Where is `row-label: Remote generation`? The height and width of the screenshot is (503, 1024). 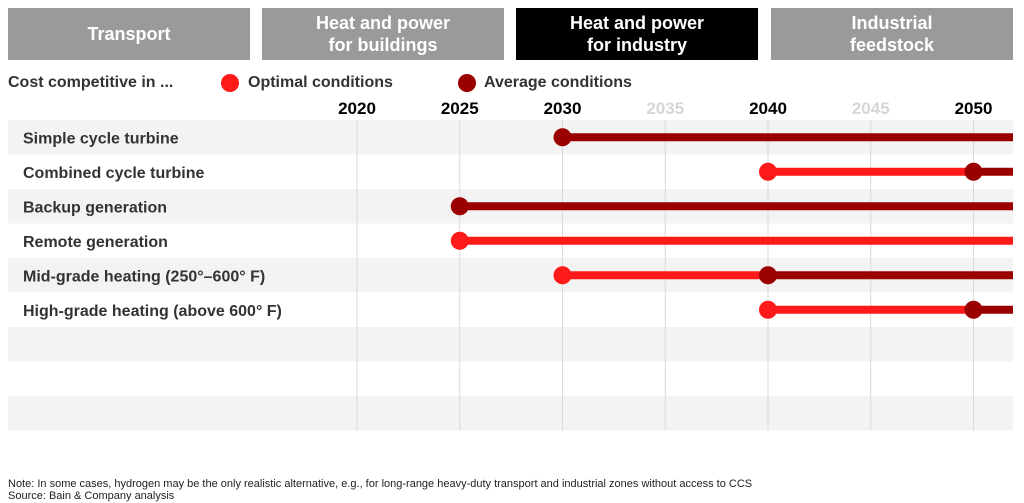 row-label: Remote generation is located at coordinates (95, 242).